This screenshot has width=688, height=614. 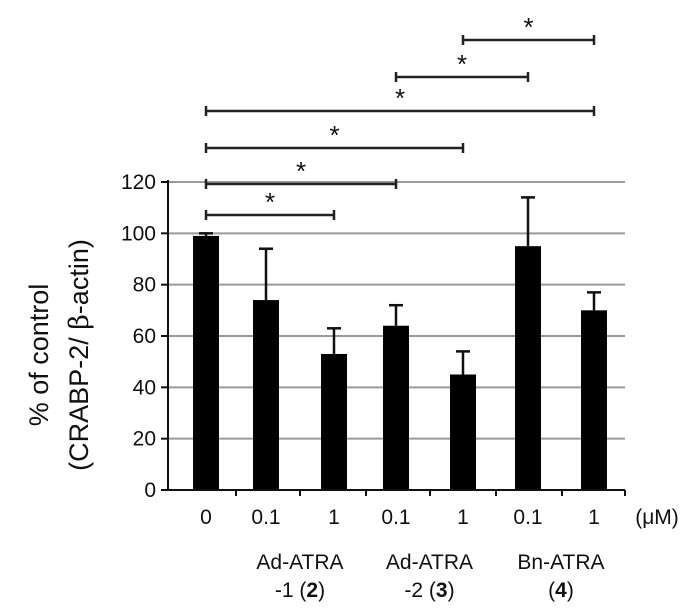 I want to click on group-label-compound: 3, so click(x=442, y=590).